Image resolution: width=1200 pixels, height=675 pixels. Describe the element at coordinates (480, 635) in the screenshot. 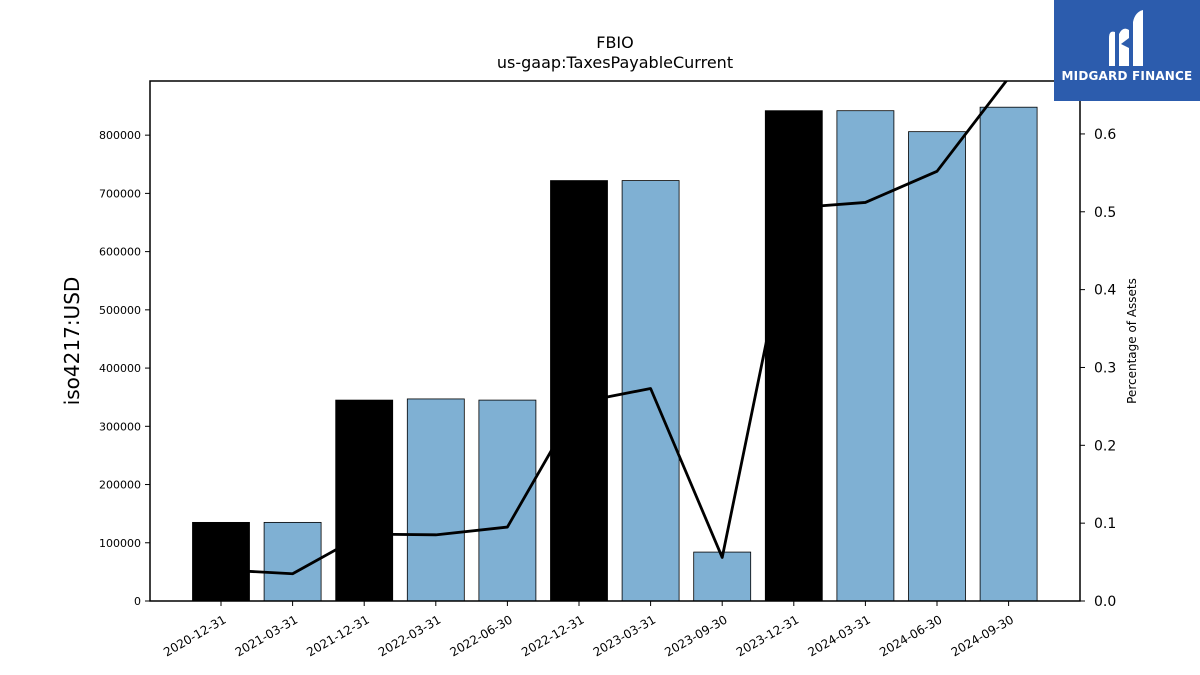

I see `x-tick-label: 2022-06-30` at that location.